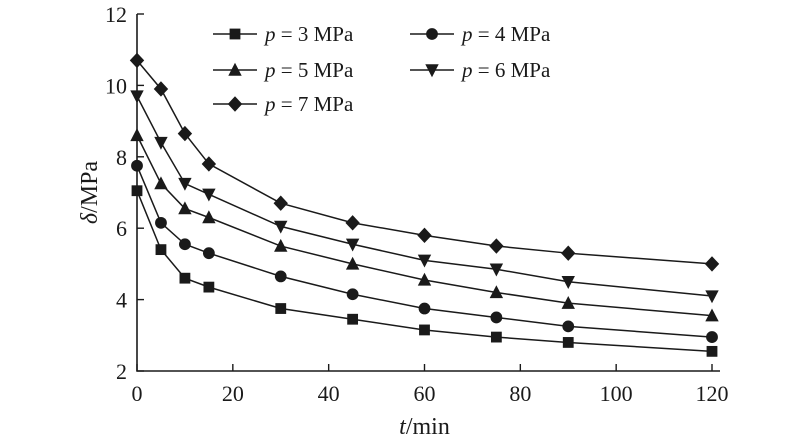 This screenshot has width=800, height=442. I want to click on legend-label: p = 7 MPa, so click(308, 104).